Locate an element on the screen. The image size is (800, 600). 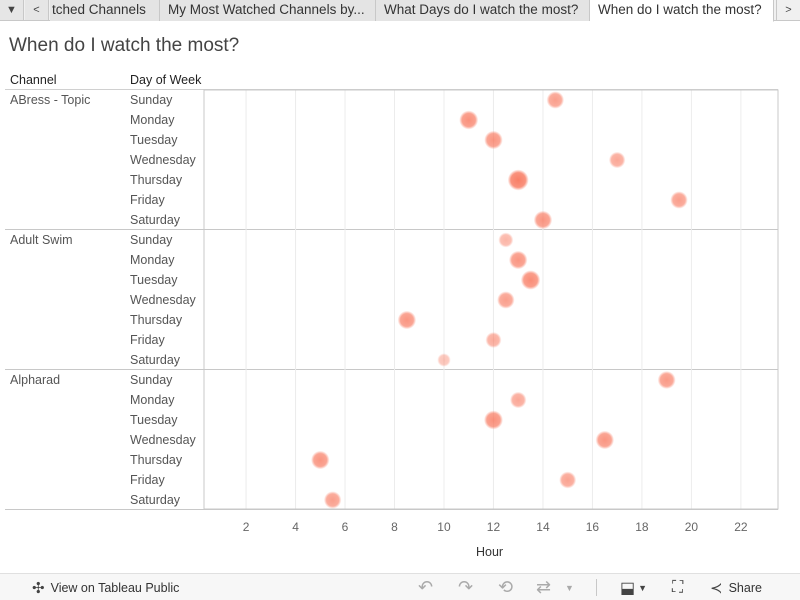
x-tick-label: 12 is located at coordinates (494, 527).